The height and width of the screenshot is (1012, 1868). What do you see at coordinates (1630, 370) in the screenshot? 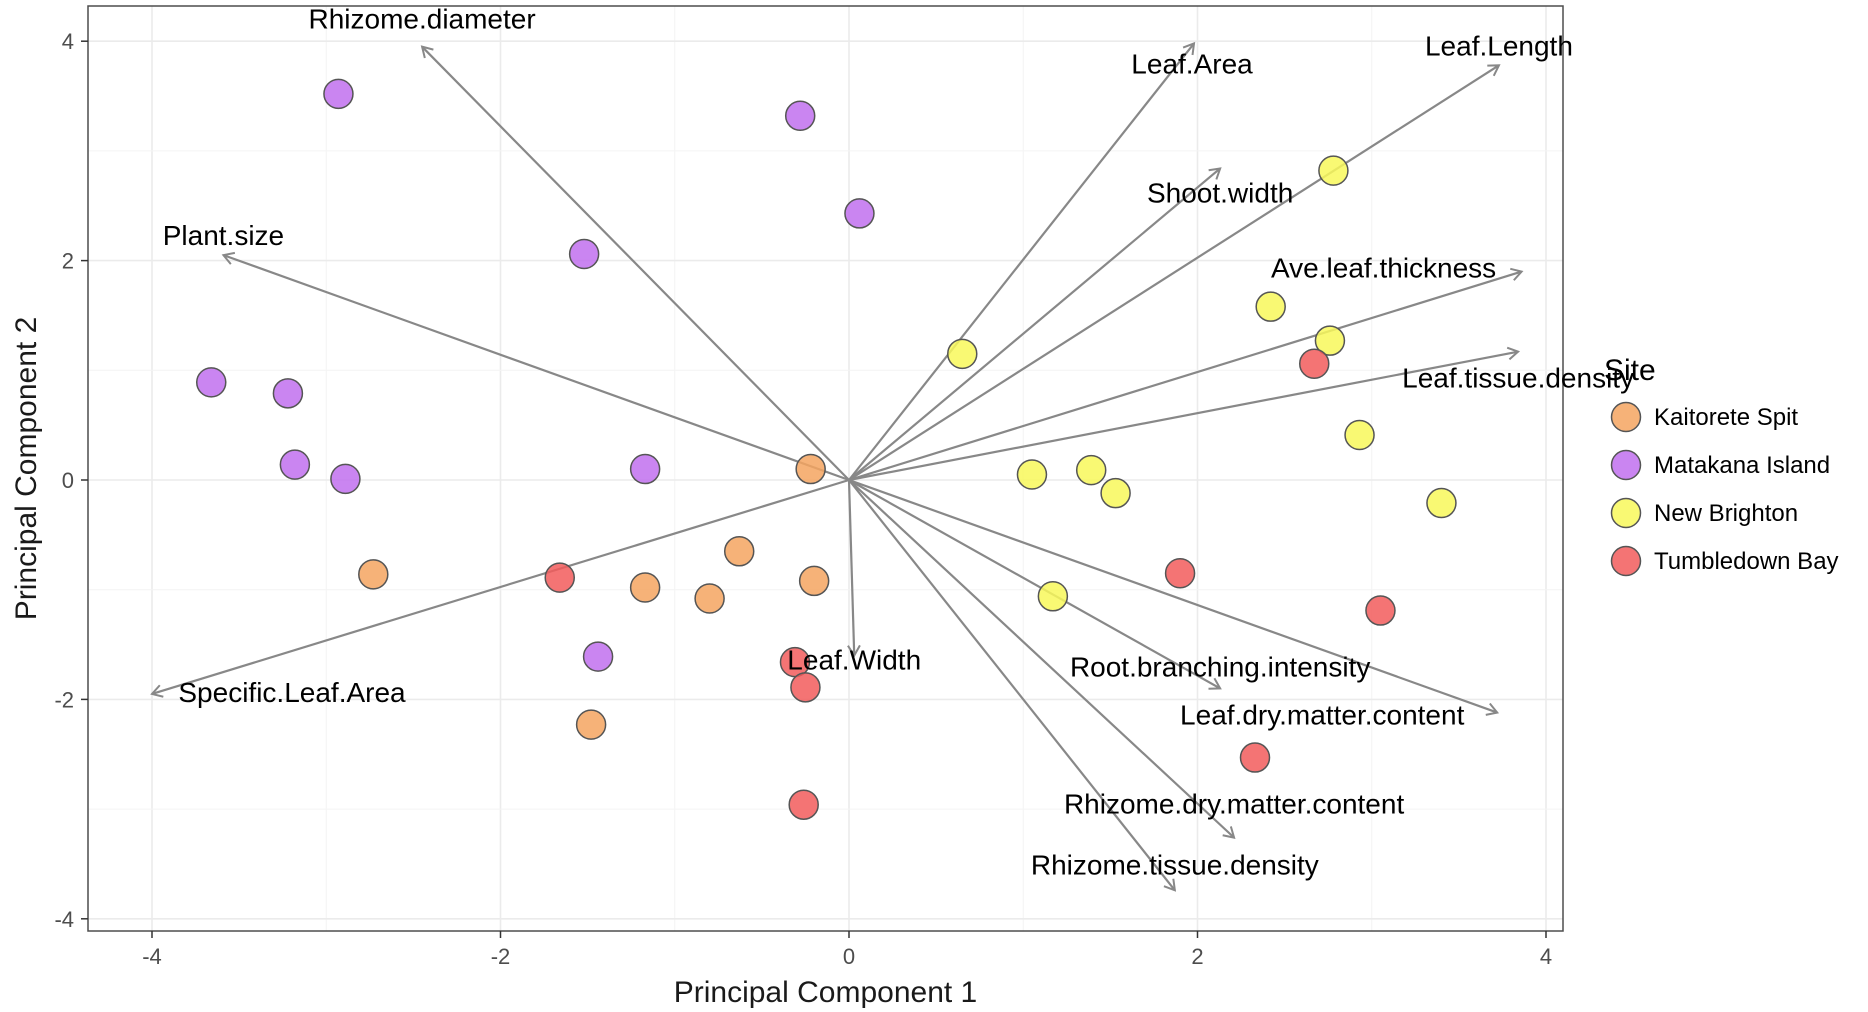
I see `legend-title: Site` at bounding box center [1630, 370].